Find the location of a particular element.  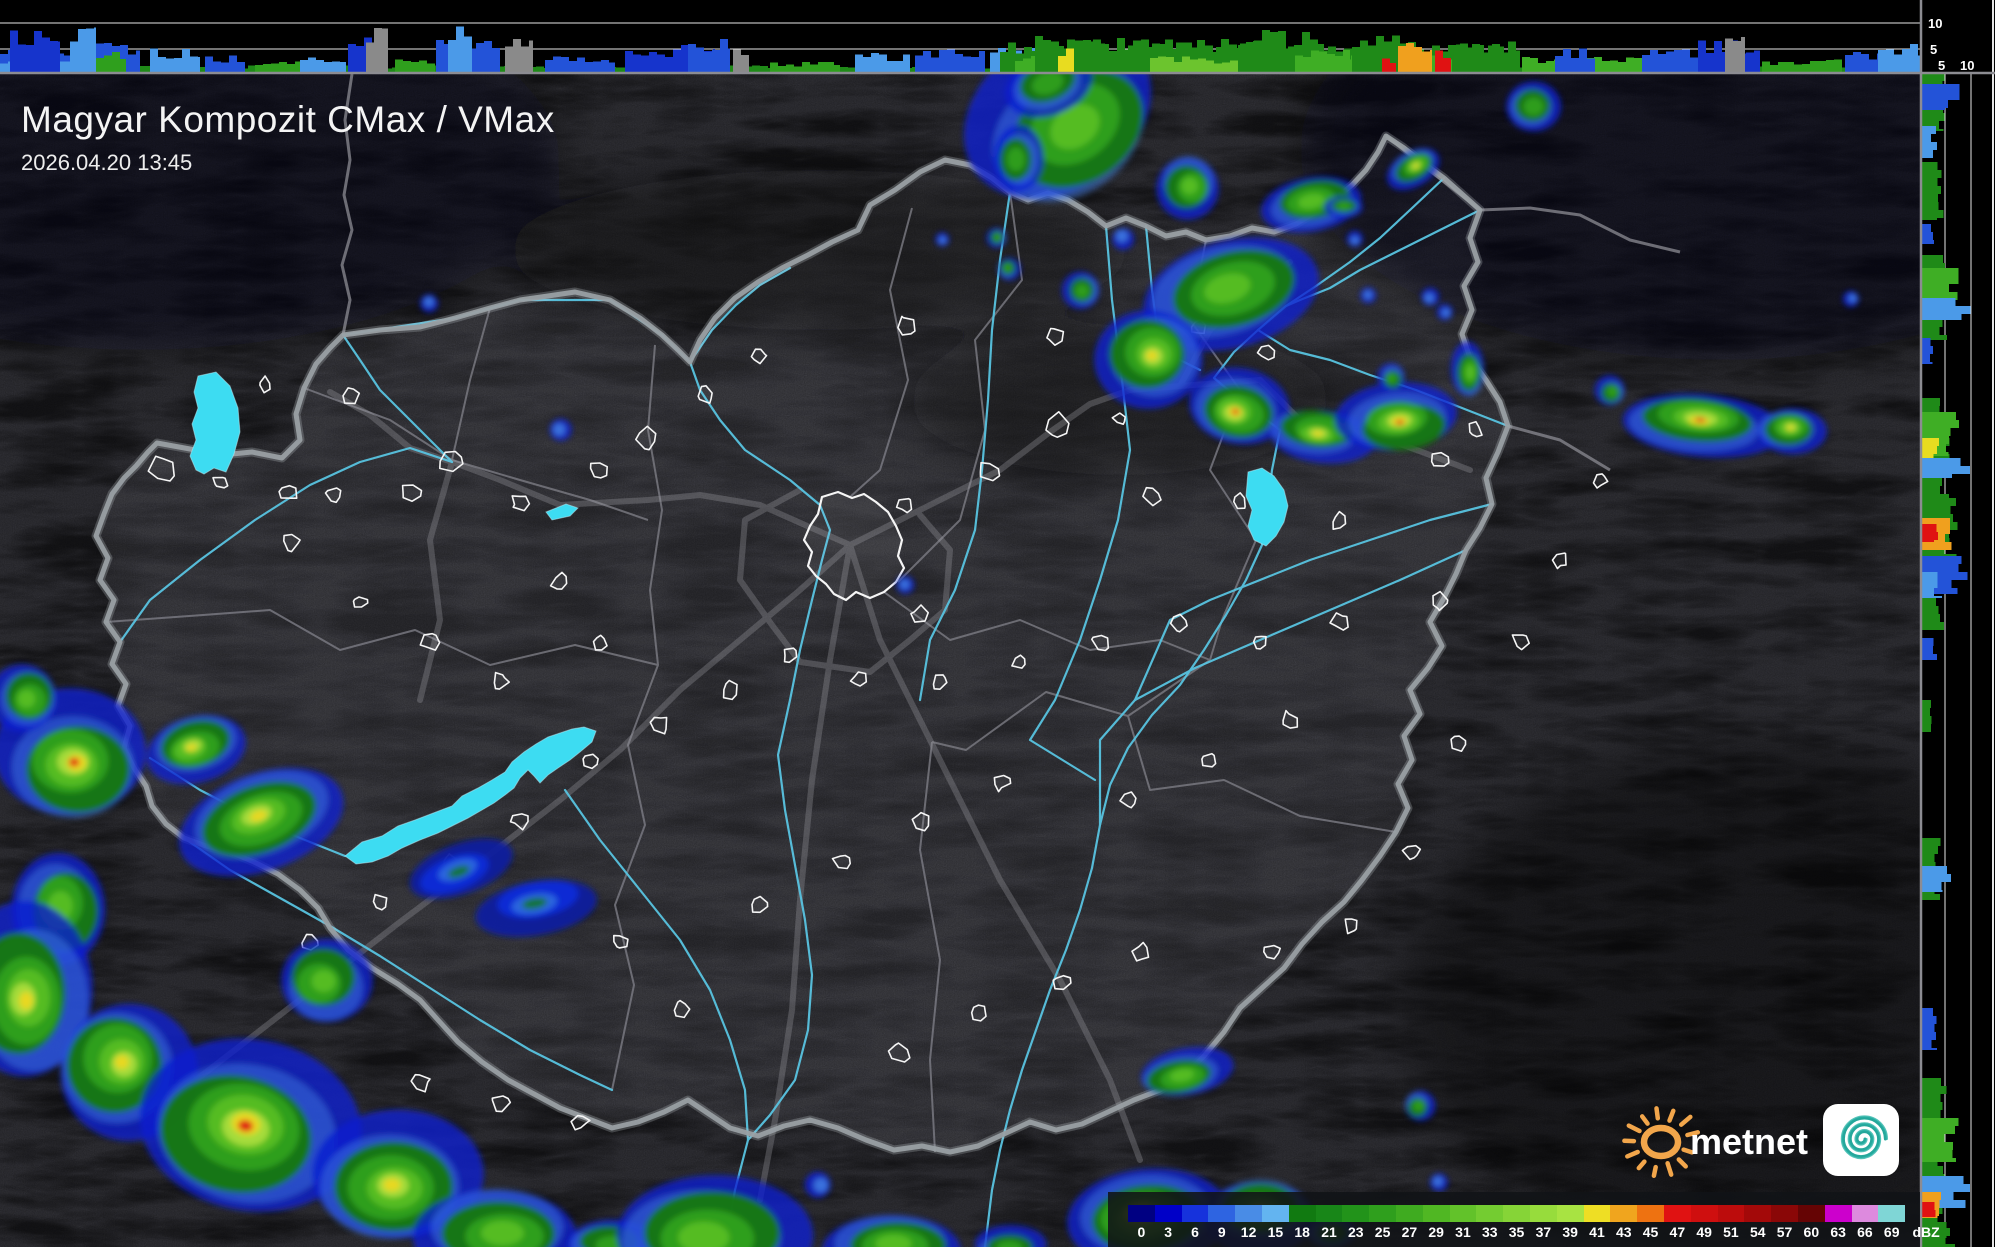

legend-label: 66 is located at coordinates (1865, 1232).